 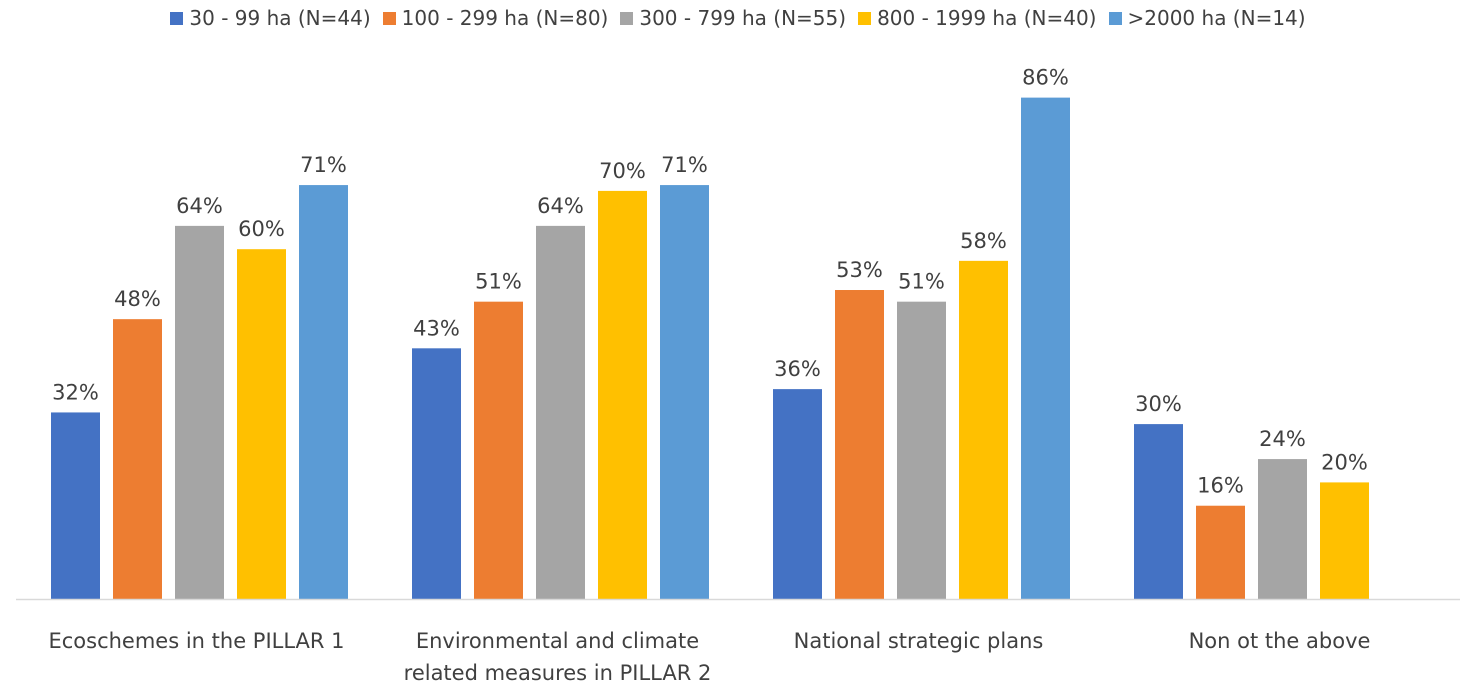 I want to click on legend-item: 300 - 799 ha (N=55), so click(x=733, y=18).